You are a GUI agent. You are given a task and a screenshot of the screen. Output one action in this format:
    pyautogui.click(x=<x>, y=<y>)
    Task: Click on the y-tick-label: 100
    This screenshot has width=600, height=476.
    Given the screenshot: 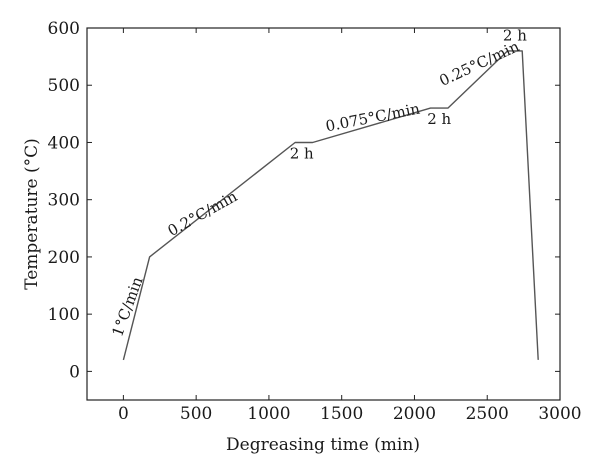 What is the action you would take?
    pyautogui.click(x=64, y=315)
    